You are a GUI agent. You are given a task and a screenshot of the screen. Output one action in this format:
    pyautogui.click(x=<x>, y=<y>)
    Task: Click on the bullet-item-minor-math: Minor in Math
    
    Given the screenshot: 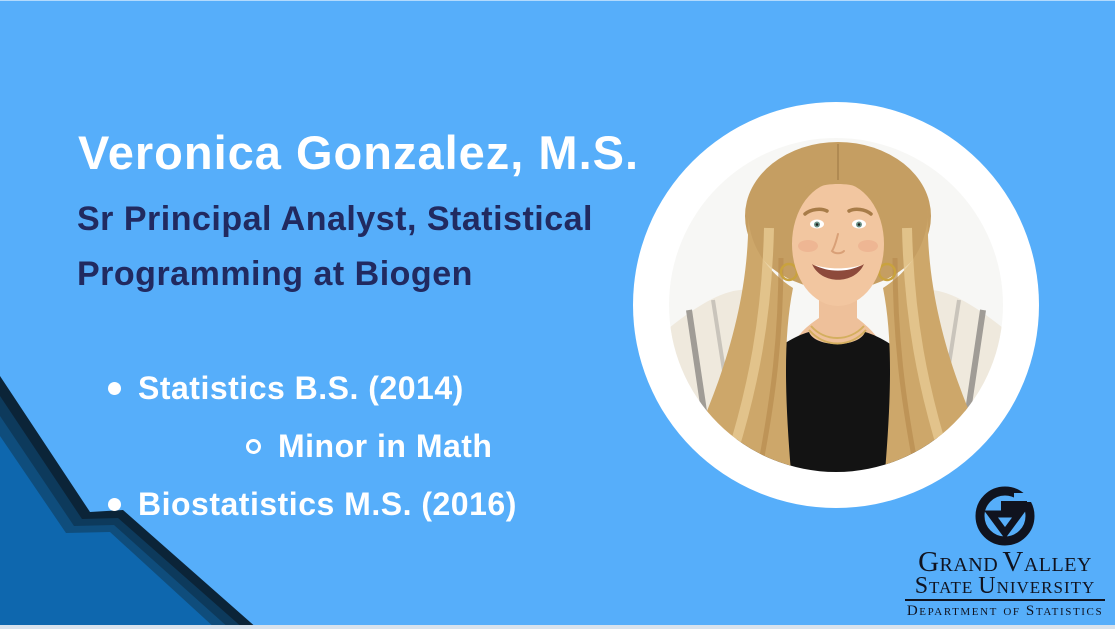 What is the action you would take?
    pyautogui.click(x=369, y=446)
    